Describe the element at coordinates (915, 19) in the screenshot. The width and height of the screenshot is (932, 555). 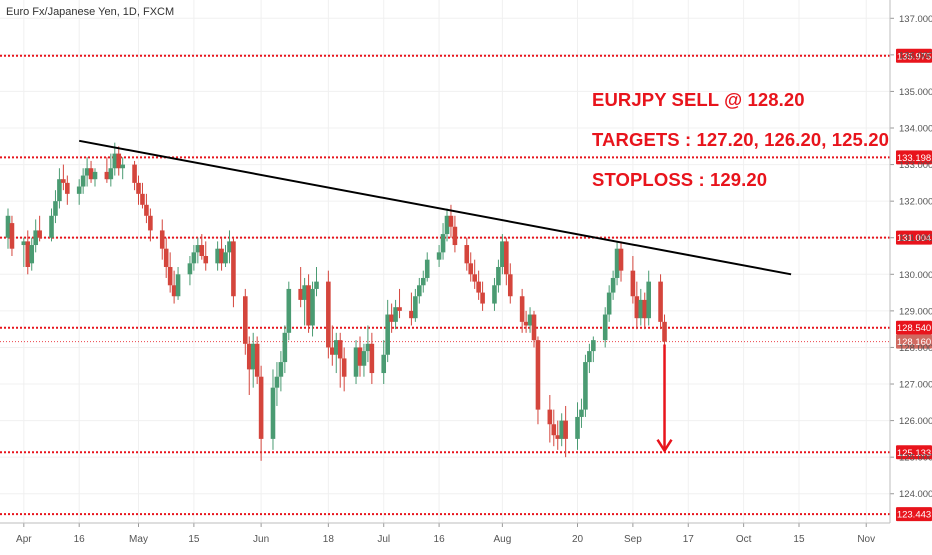
I see `y-tick-label: 137.000` at that location.